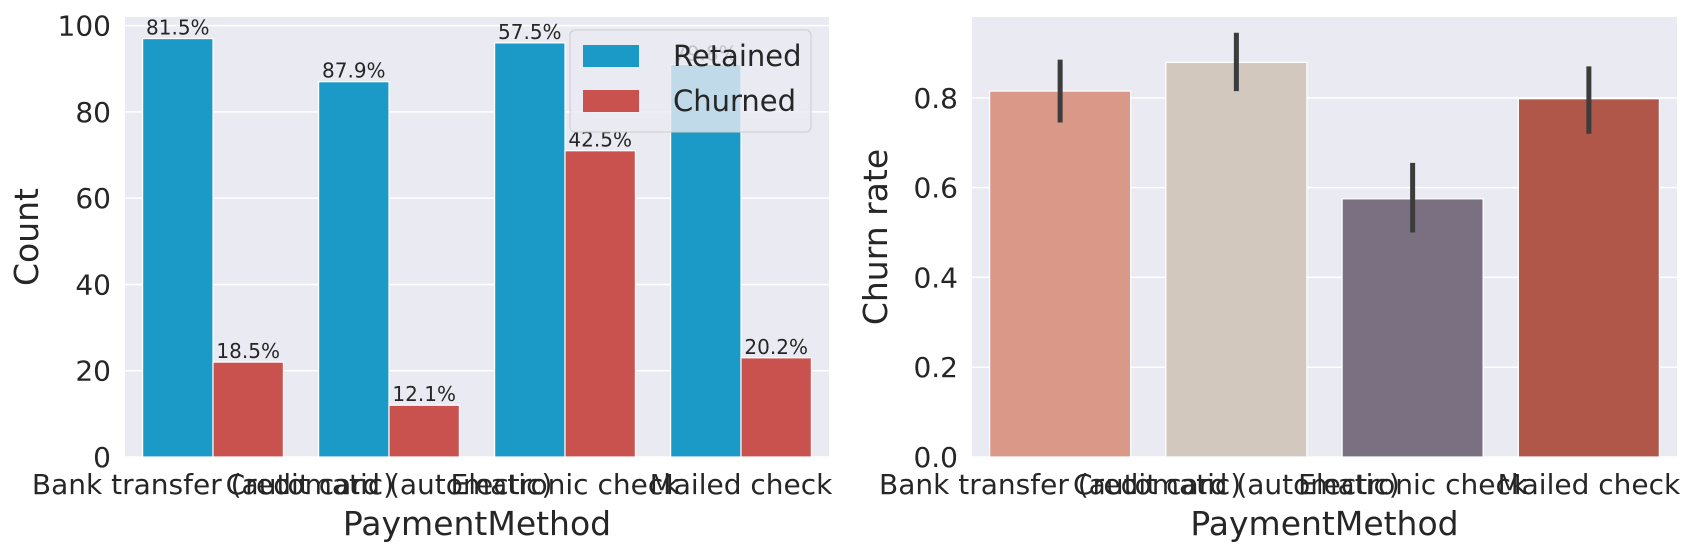 Image resolution: width=1698 pixels, height=556 pixels. What do you see at coordinates (1324, 523) in the screenshot?
I see `x-axis-label-right: PaymentMethod` at bounding box center [1324, 523].